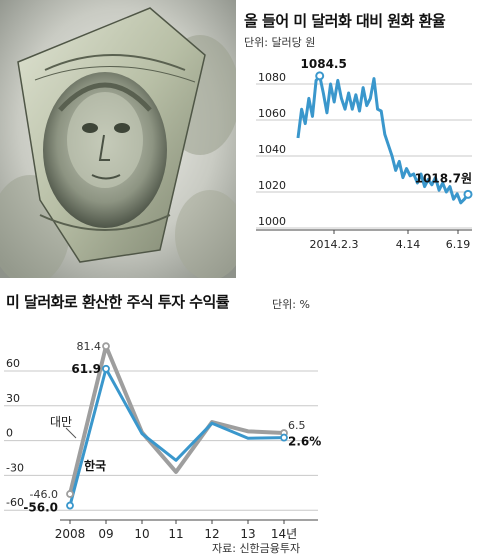 The image size is (480, 560). I want to click on y-tick-label: 0, so click(9, 433).